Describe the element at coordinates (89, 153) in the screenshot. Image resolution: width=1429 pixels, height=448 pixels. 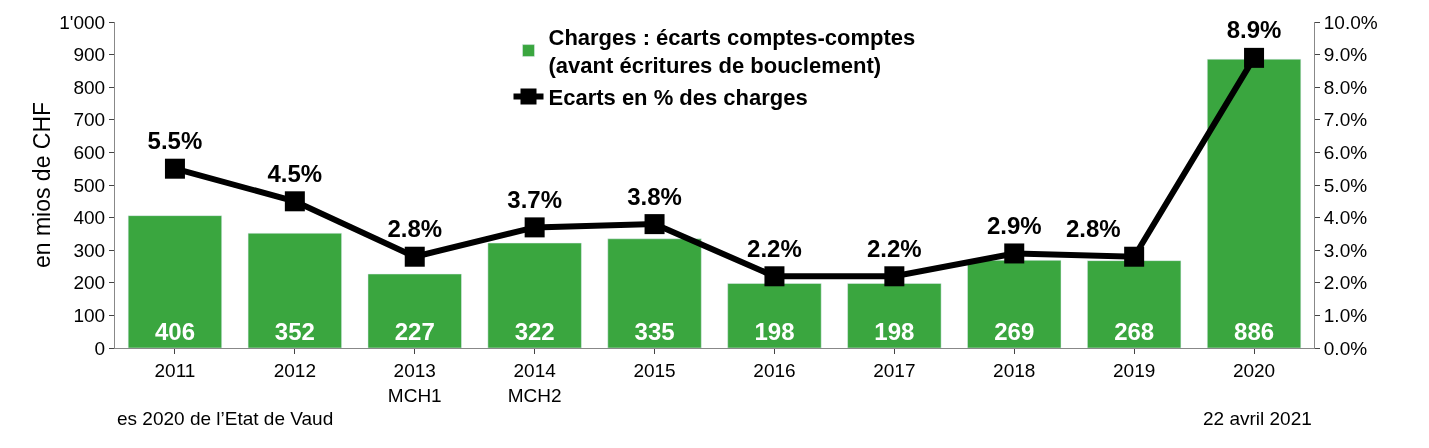
I see `y-tick-label: 600` at that location.